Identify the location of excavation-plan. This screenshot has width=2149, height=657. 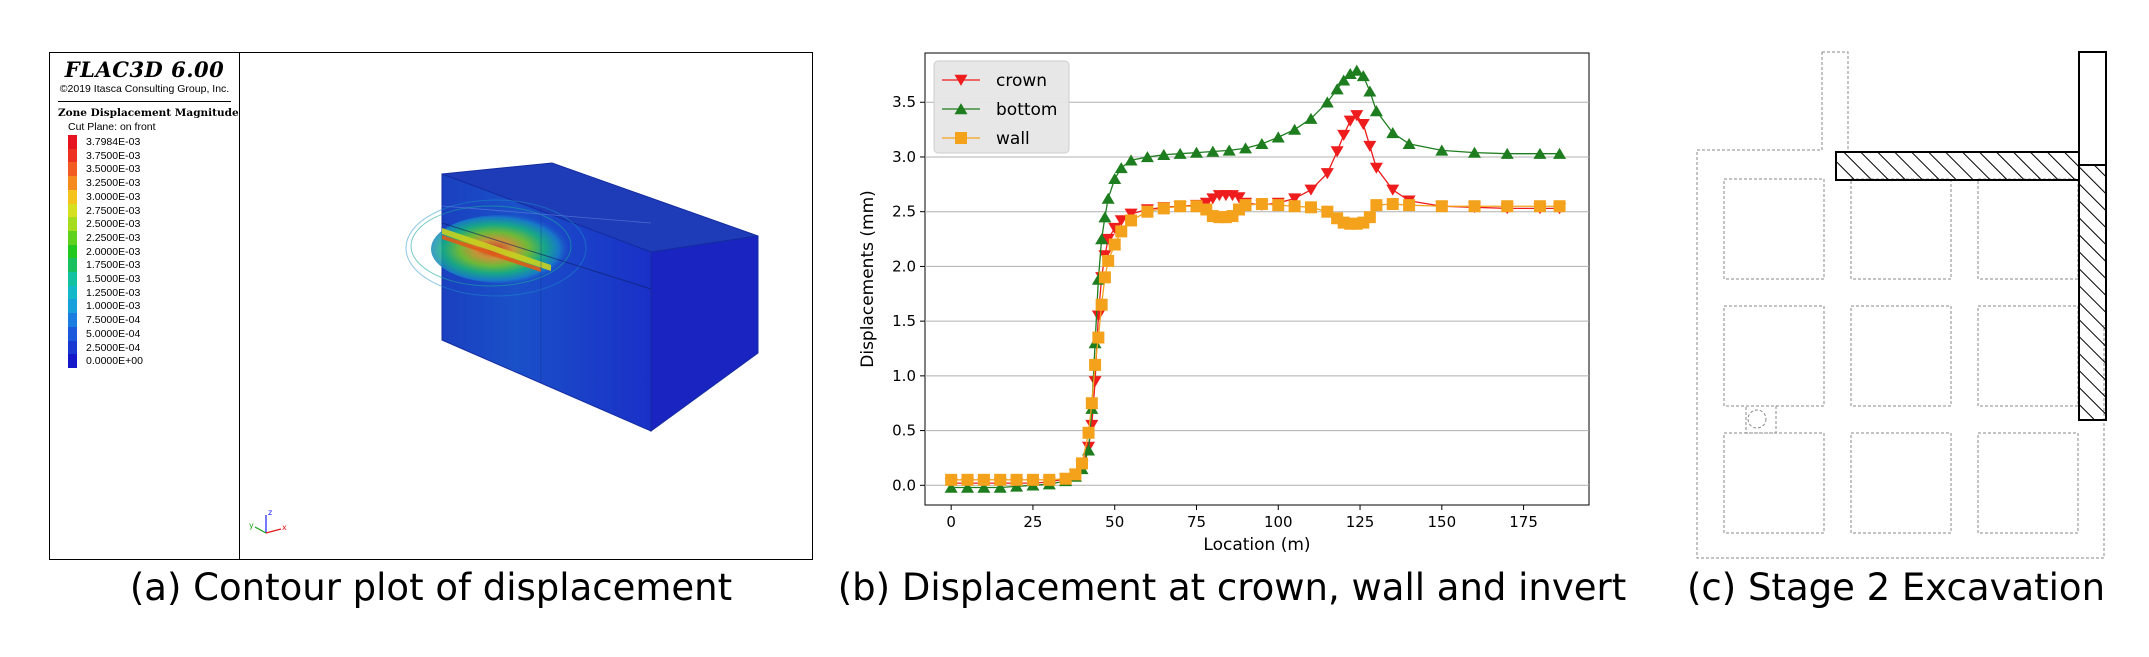
(1901, 305).